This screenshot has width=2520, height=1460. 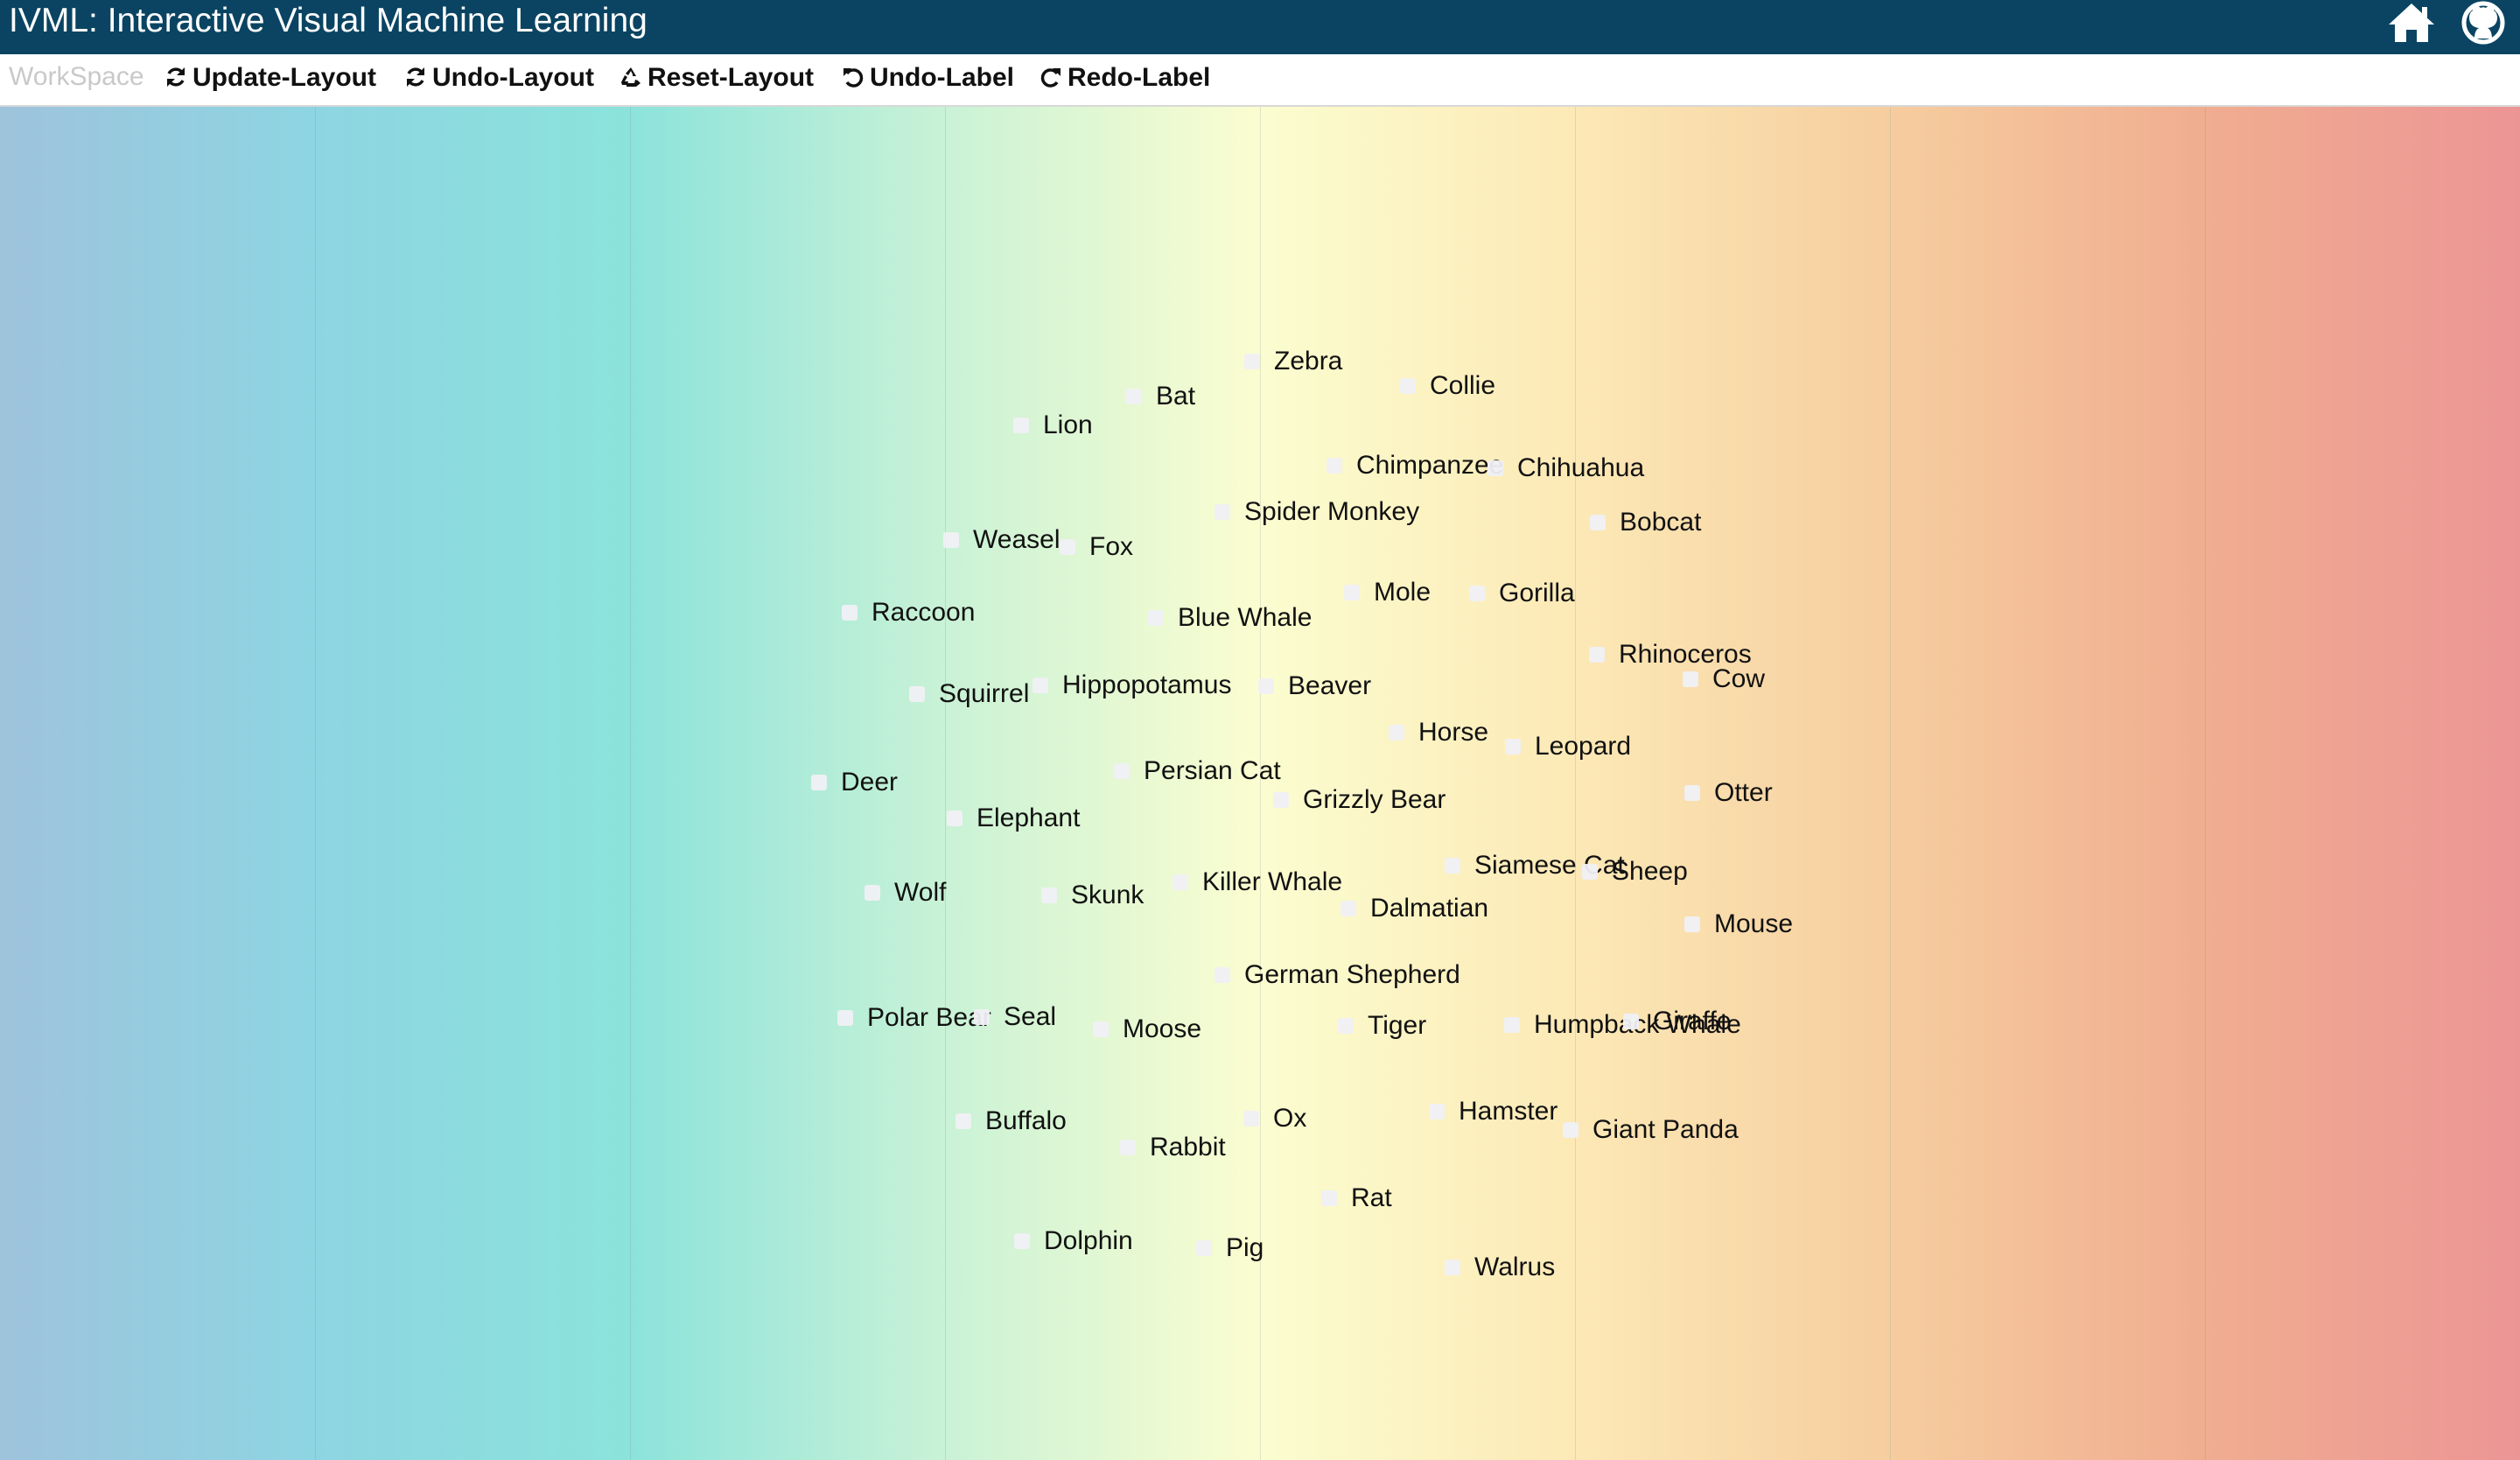 What do you see at coordinates (1371, 1197) in the screenshot?
I see `point-label-rat: Rat` at bounding box center [1371, 1197].